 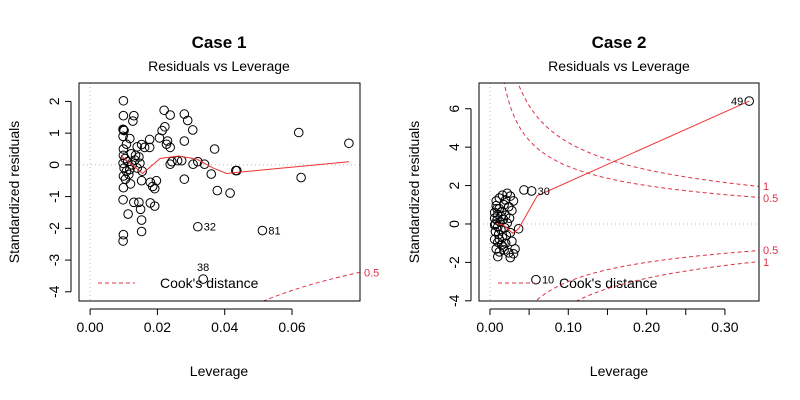 I want to click on case-1-x-axis-label: Leverage, so click(x=219, y=371).